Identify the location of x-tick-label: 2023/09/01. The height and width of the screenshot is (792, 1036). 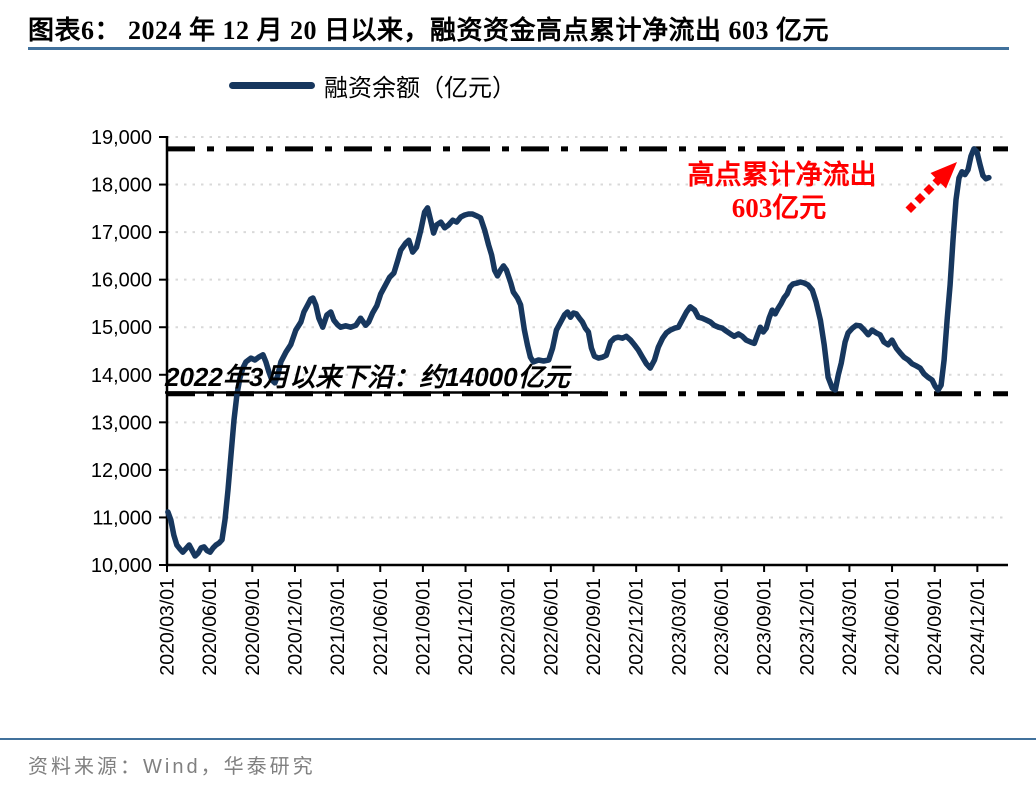
(765, 627).